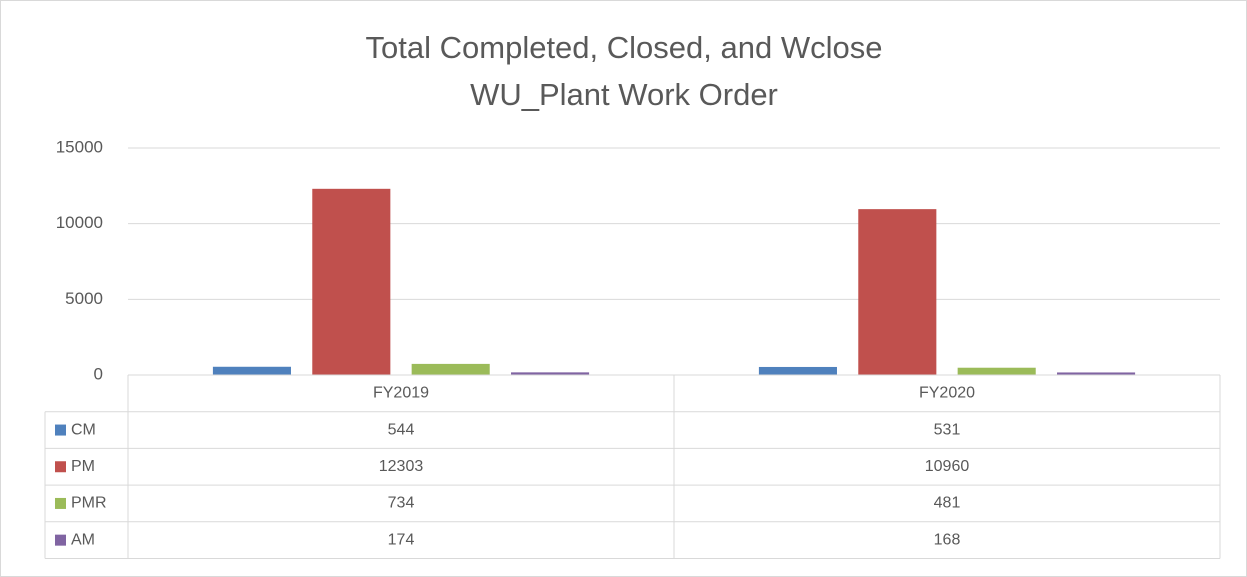 This screenshot has width=1247, height=577. Describe the element at coordinates (401, 429) in the screenshot. I see `table-cell: 544` at that location.